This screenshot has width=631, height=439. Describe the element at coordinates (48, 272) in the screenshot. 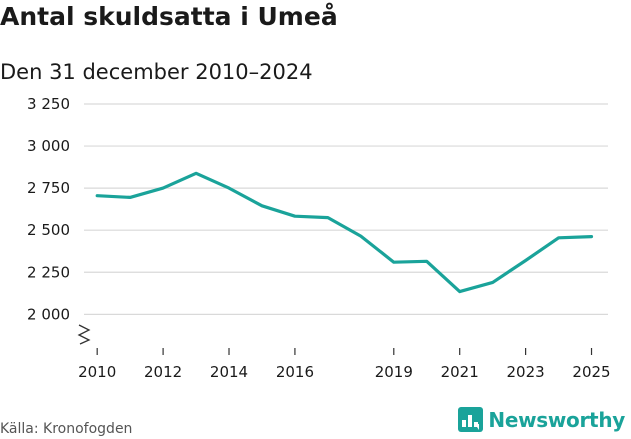

I see `y-tick-label-1: 2 250` at that location.